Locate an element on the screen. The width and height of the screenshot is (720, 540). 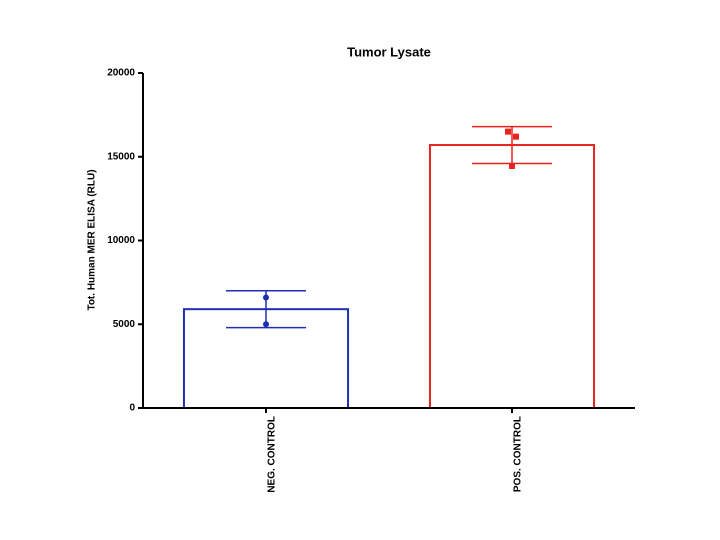
y-axis-label: Tot. Human MER ELISA (RLU) is located at coordinates (92, 239).